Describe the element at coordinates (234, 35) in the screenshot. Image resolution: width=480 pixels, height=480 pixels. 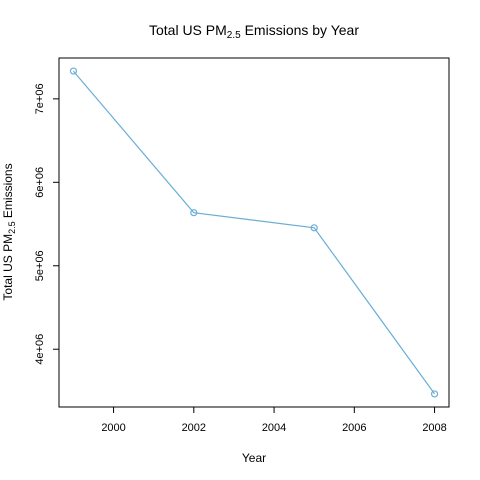
I see `chart-title-subscript: 2.5` at that location.